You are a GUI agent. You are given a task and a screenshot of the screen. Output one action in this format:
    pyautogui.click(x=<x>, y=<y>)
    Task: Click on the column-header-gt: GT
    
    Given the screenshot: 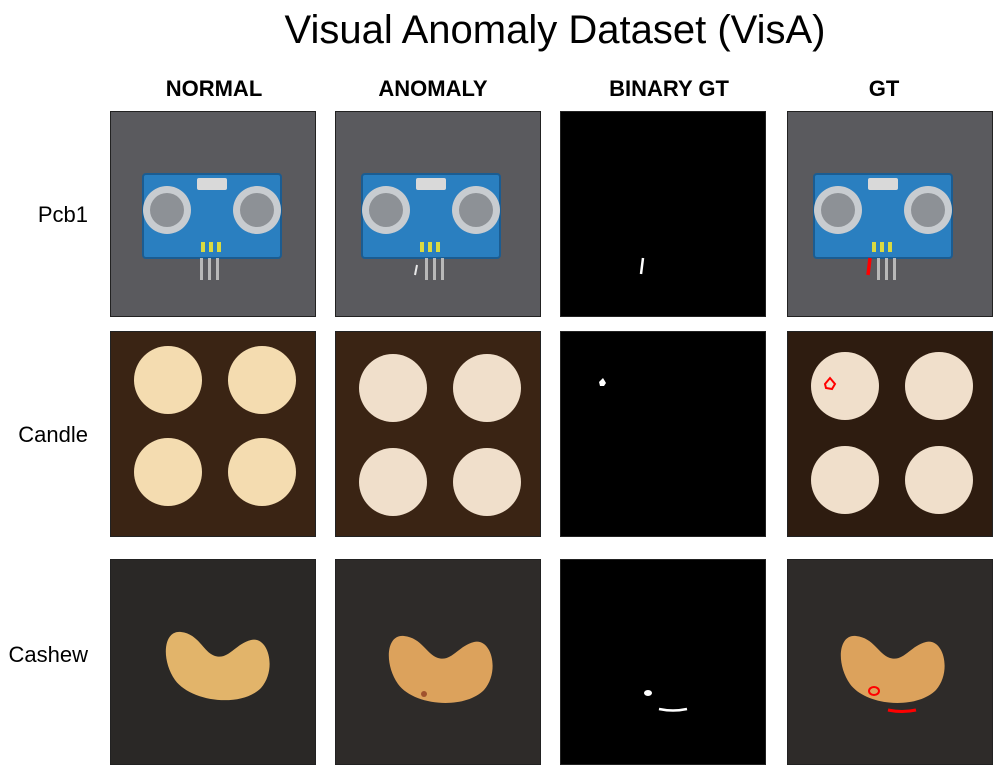 What is the action you would take?
    pyautogui.click(x=884, y=88)
    